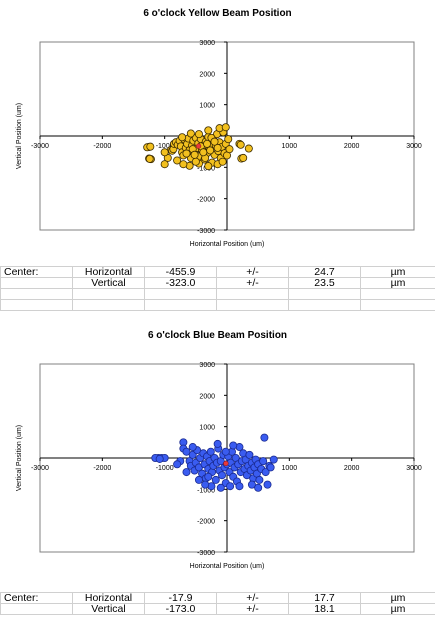  Describe the element at coordinates (217, 335) in the screenshot. I see `chart-2-title: 6 o'clock Blue Beam Position` at that location.